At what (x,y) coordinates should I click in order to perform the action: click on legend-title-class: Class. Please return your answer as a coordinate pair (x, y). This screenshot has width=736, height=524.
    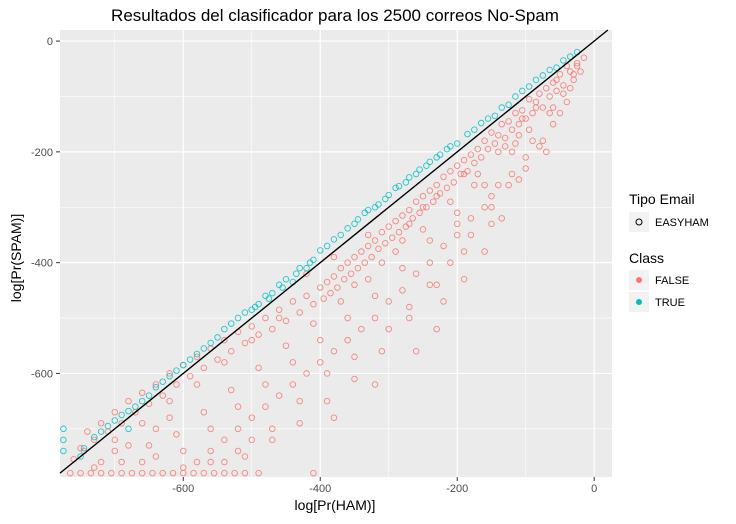
    Looking at the image, I should click on (646, 258).